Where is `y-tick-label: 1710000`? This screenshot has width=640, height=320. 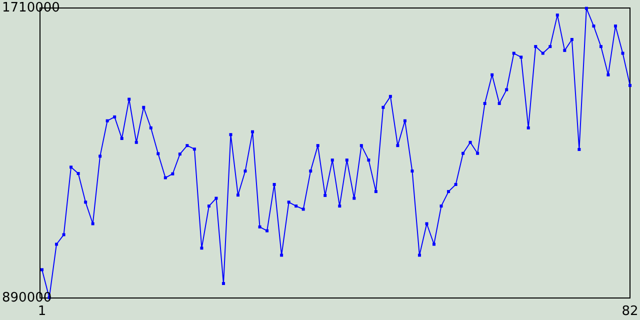 y-tick-label: 1710000 is located at coordinates (31, 8).